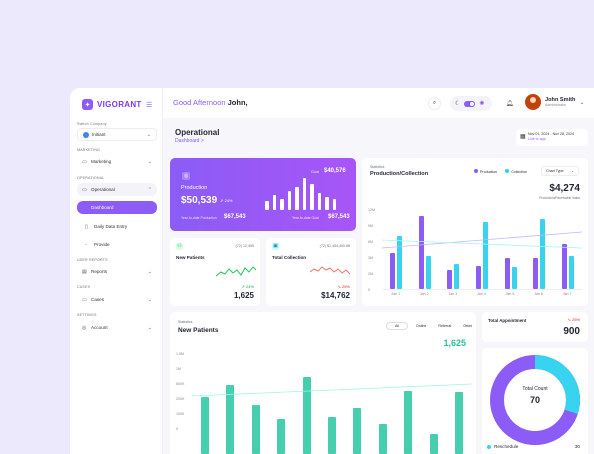 This screenshot has width=594, height=454. Describe the element at coordinates (117, 207) in the screenshot. I see `sidebar-item-dashboard: Dashboard` at that location.